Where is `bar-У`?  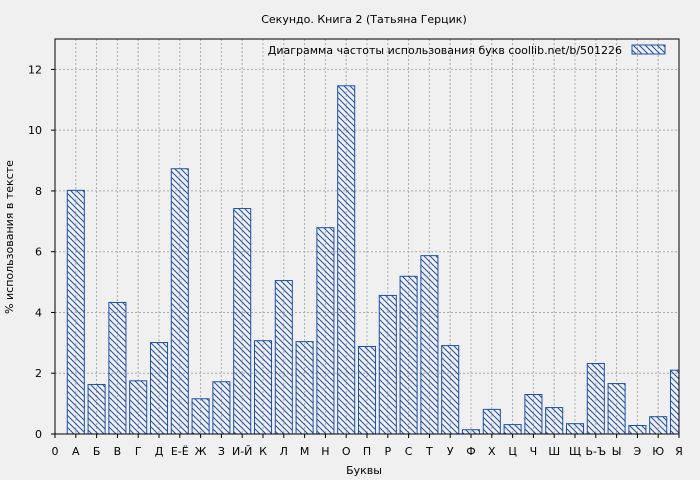 bar-У is located at coordinates (450, 390).